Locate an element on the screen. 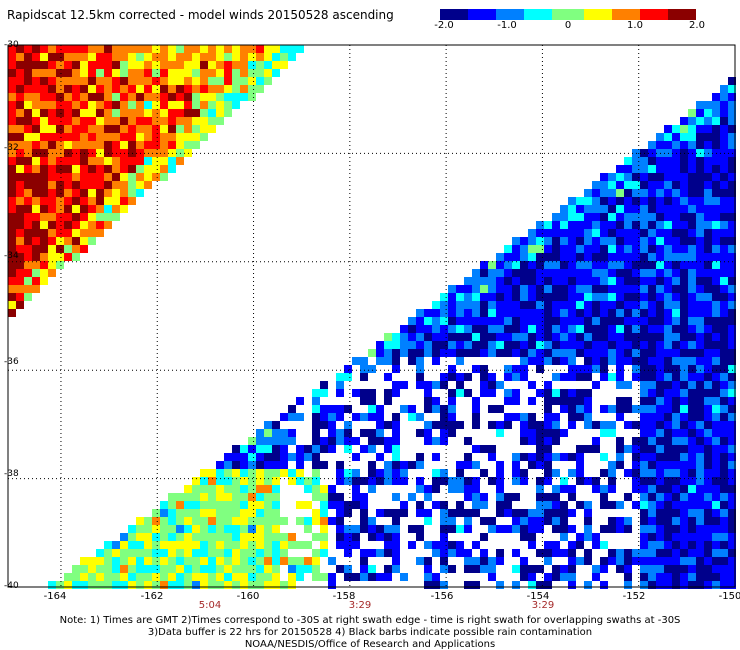  colorbar-tick-label: -1.0 is located at coordinates (507, 25).